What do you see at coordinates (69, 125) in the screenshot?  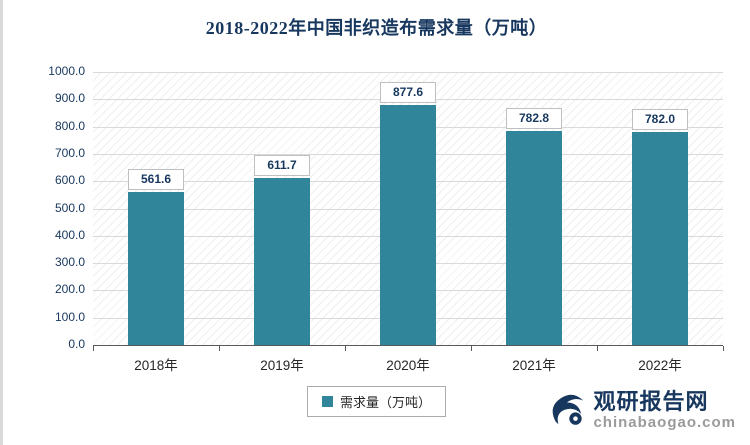 I see `y-axis-tick-label: 800.0` at bounding box center [69, 125].